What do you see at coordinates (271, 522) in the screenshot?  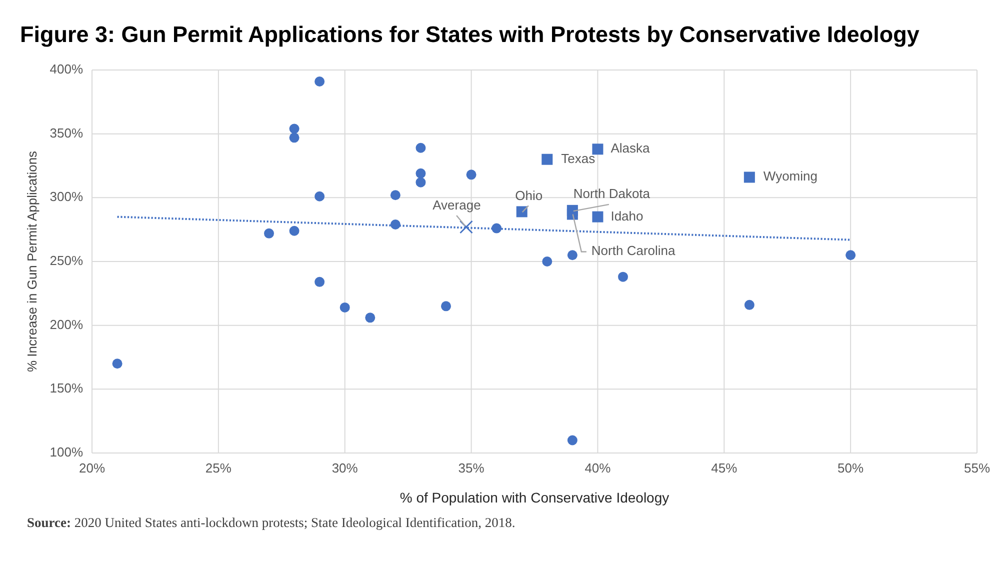 I see `source-note: Source: 2020 United States anti-lockdown protests; State Ideological Identification, 2018.` at bounding box center [271, 522].